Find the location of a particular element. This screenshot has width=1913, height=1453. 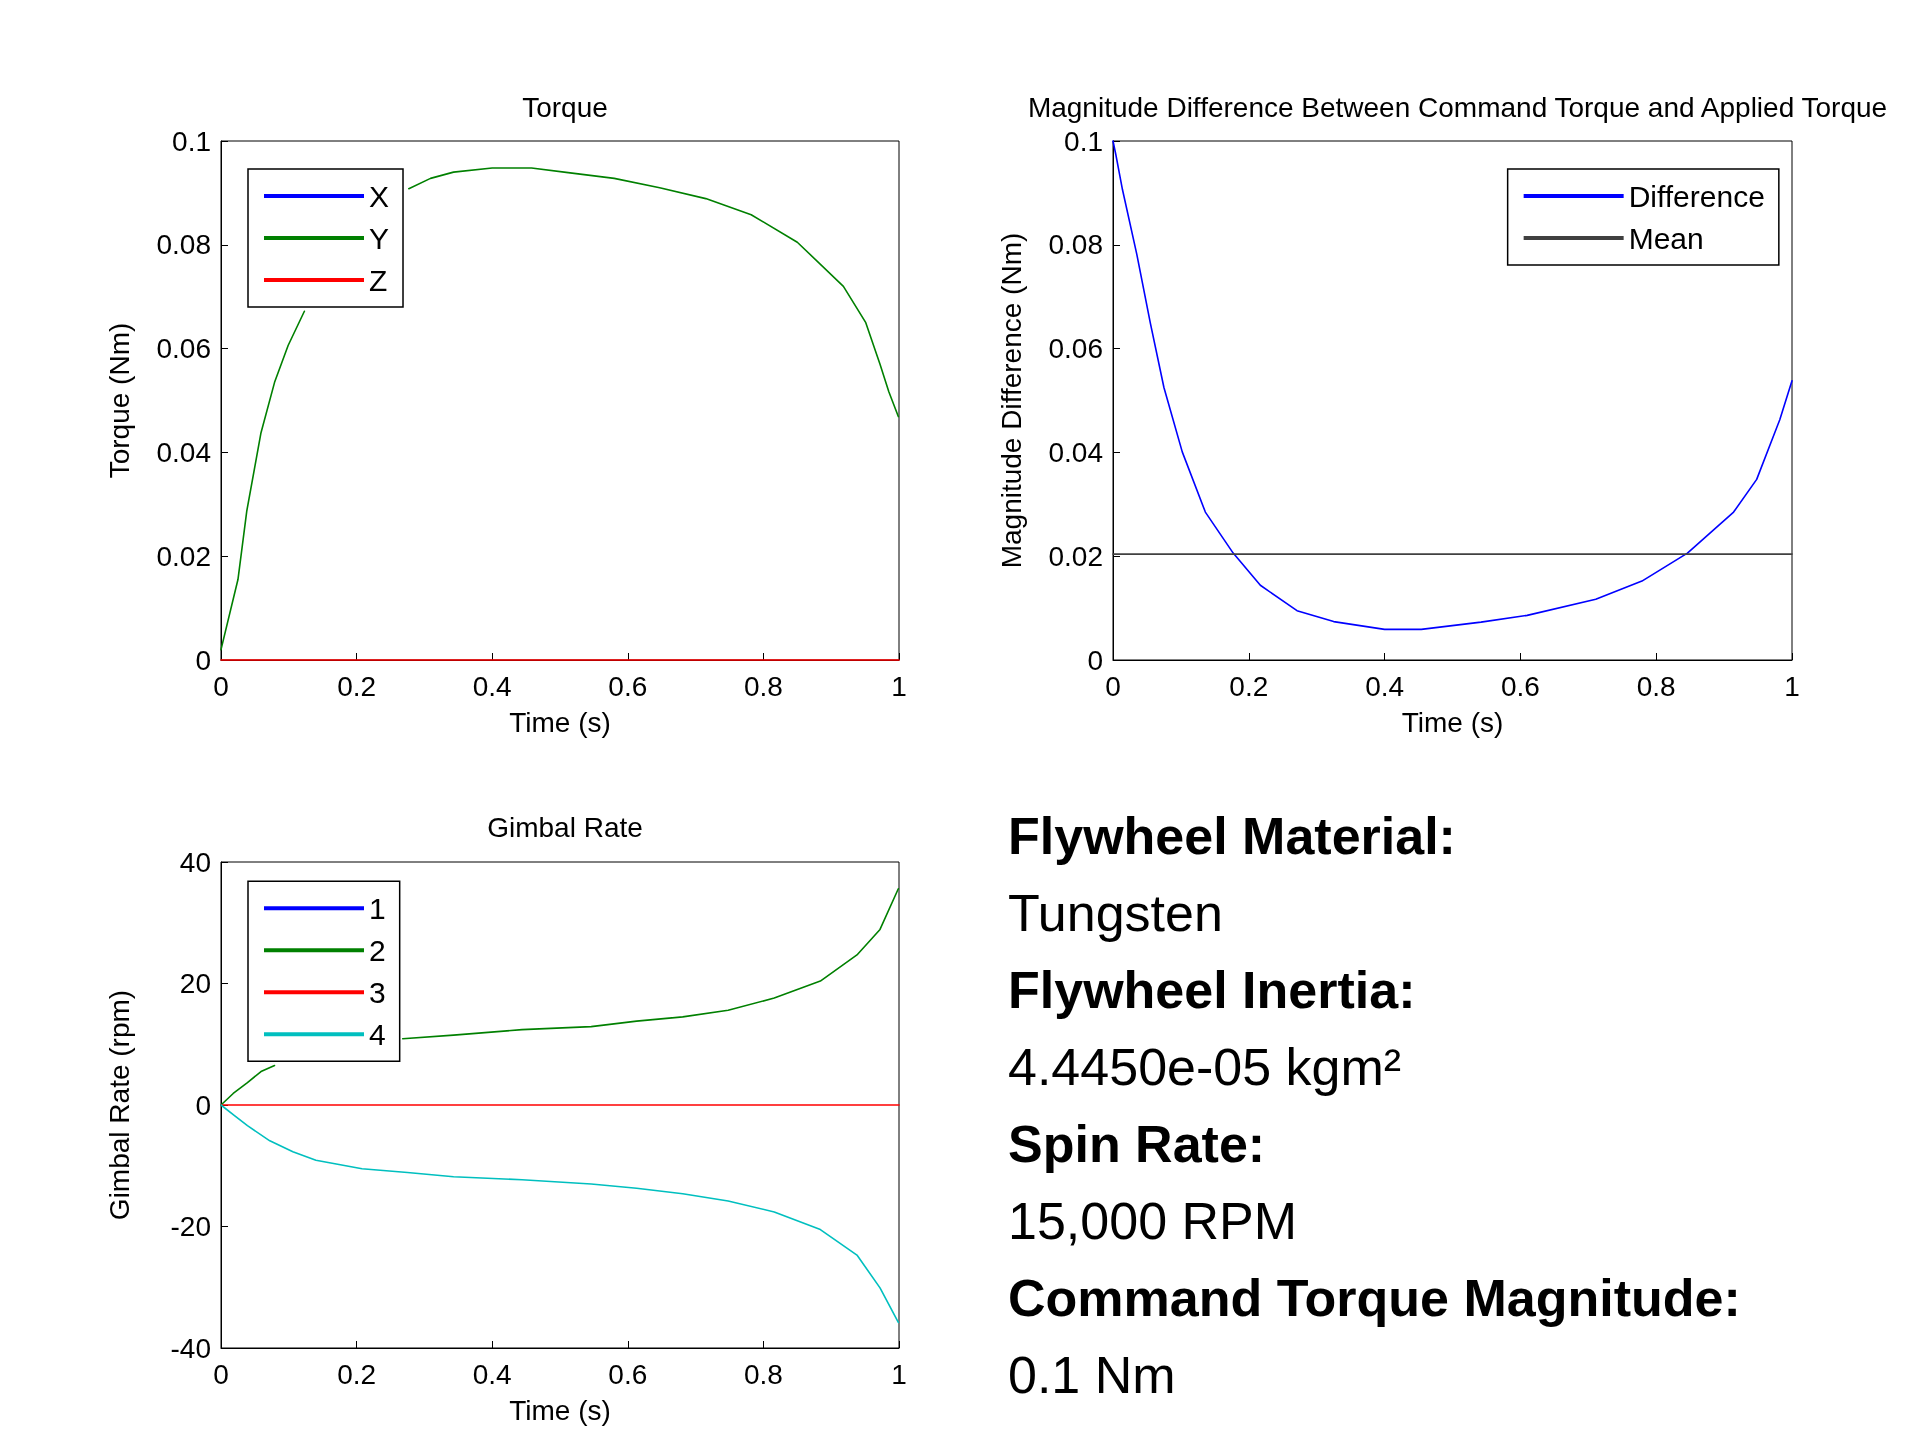

text: Spin Rate: is located at coordinates (1137, 1144).